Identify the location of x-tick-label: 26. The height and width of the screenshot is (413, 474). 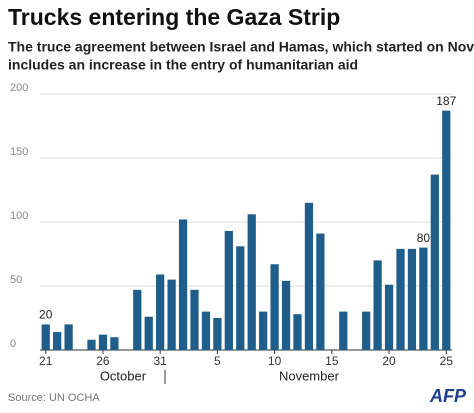
(103, 361).